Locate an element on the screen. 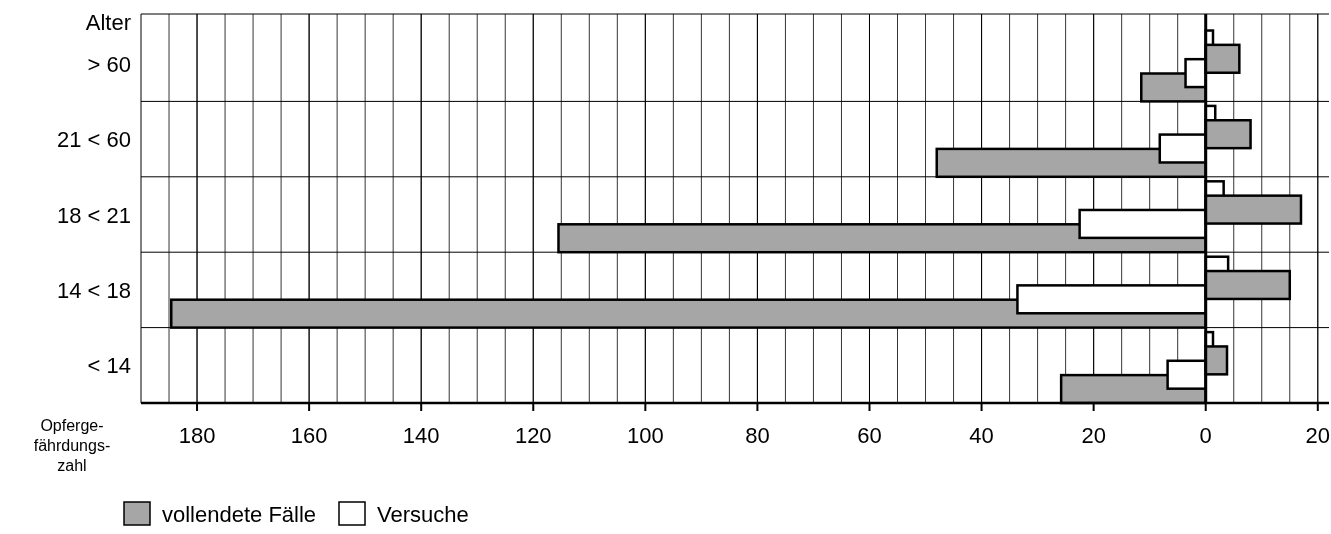 Image resolution: width=1331 pixels, height=534 pixels. y-tick-label: 21 < 60 is located at coordinates (93, 140).